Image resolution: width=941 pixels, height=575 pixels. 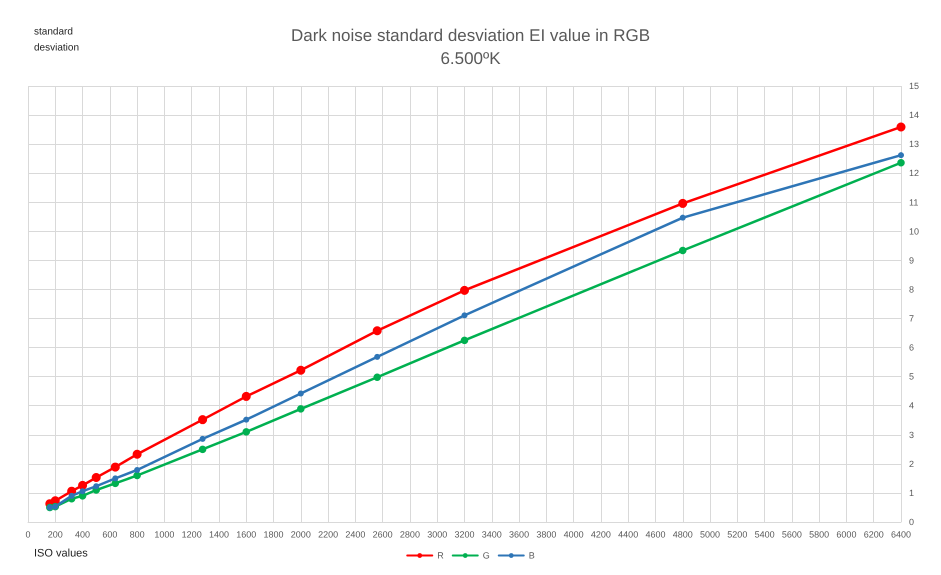 I want to click on x-tick-label: 5200, so click(x=737, y=535).